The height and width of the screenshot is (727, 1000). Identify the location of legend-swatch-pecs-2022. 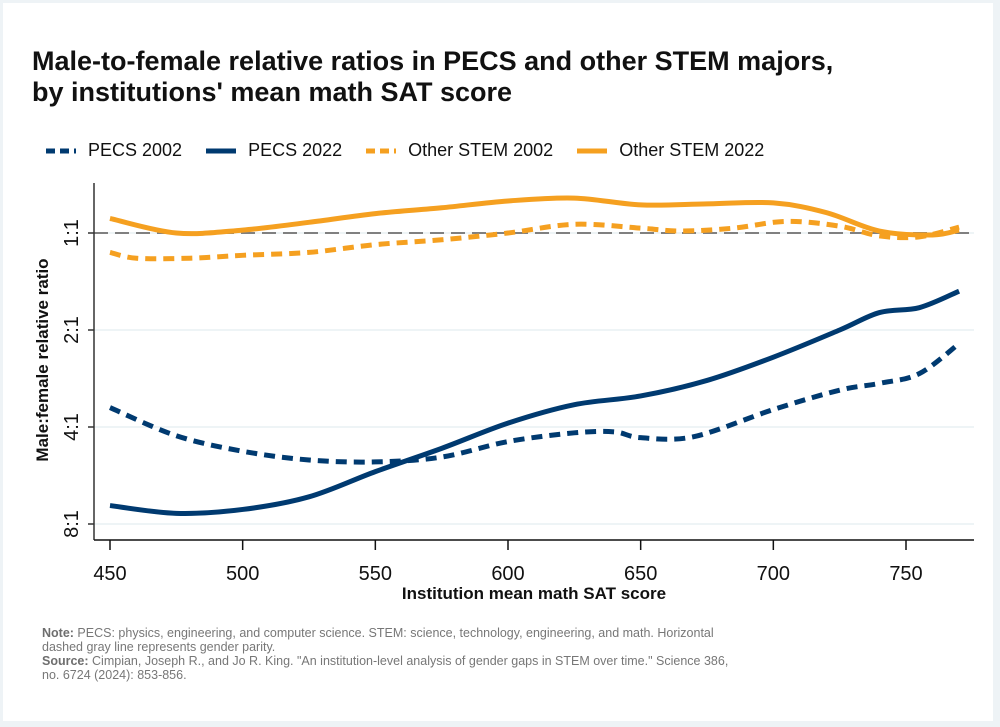
(221, 150).